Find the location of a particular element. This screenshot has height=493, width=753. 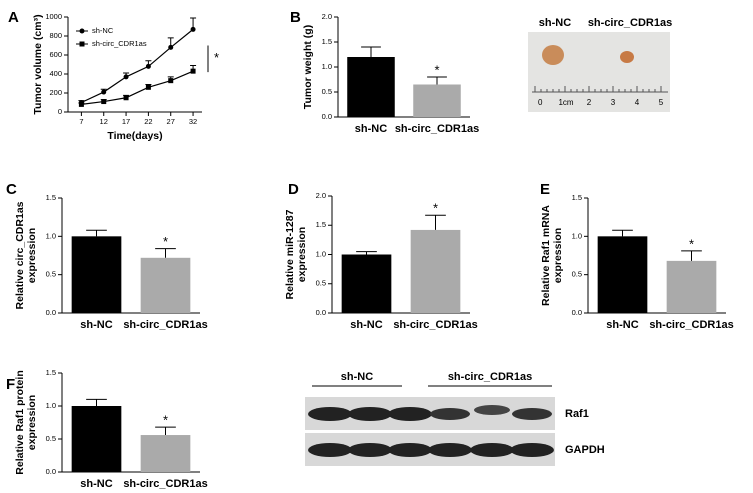

ruler-label: 1cm is located at coordinates (565, 102).